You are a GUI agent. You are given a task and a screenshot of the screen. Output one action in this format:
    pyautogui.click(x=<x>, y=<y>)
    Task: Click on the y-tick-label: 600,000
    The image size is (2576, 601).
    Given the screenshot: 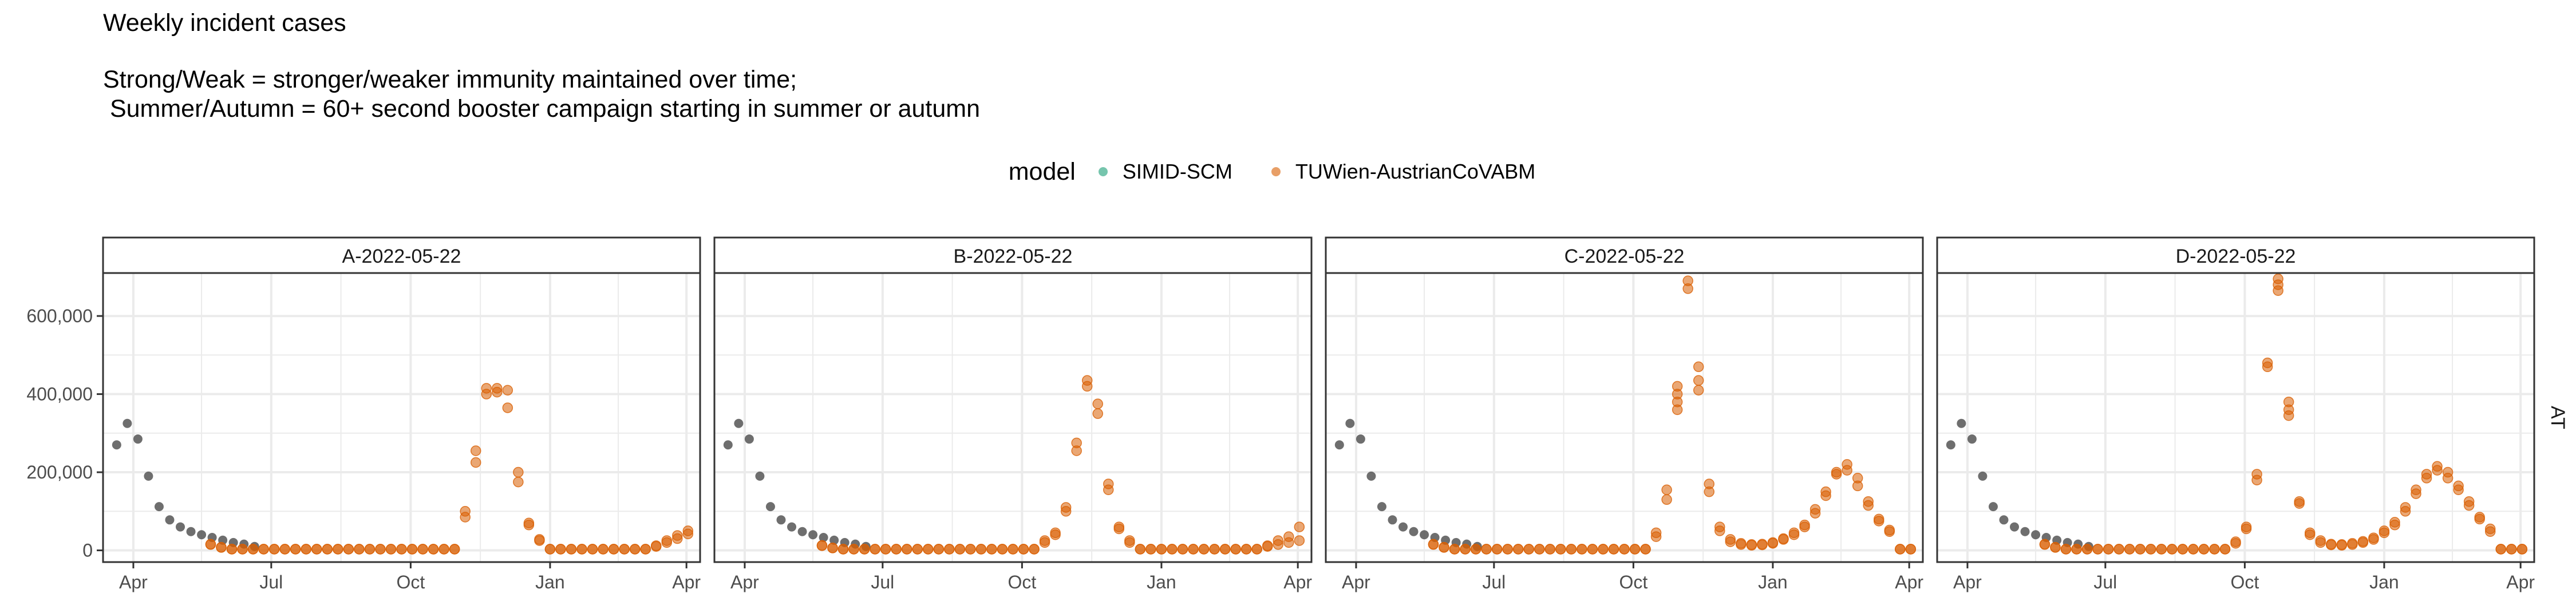 What is the action you would take?
    pyautogui.click(x=59, y=316)
    